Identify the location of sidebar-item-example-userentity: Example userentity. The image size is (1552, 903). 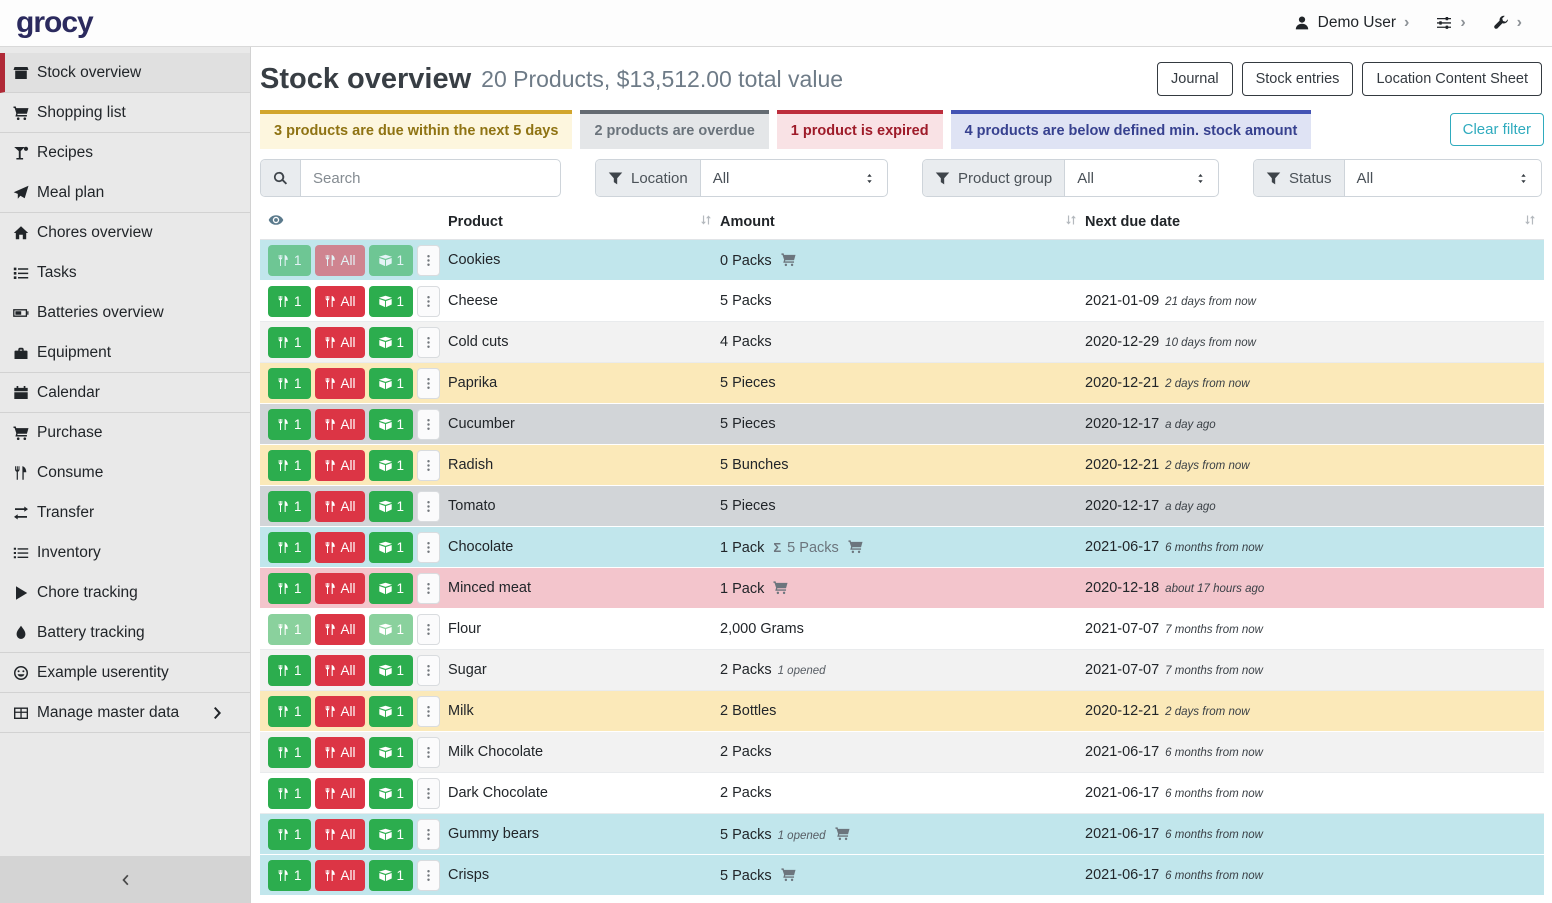
(125, 673).